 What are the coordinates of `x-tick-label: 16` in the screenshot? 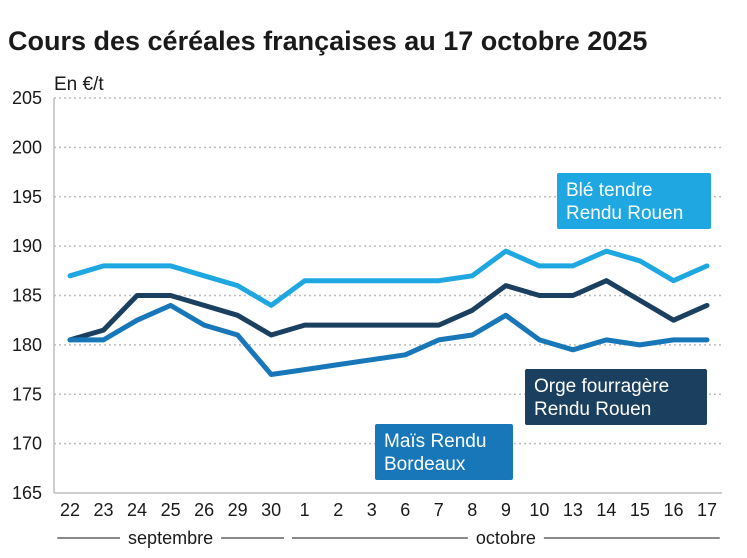 It's located at (673, 510).